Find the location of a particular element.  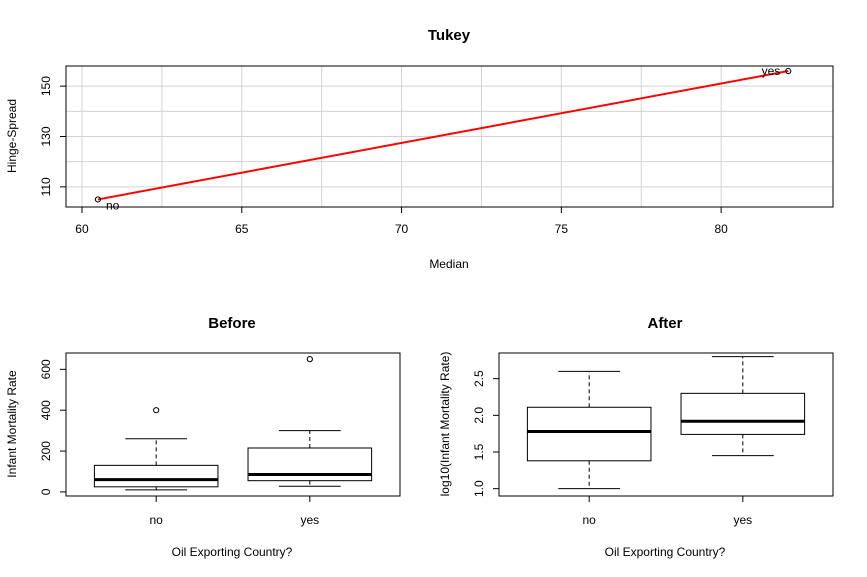

y-tick-label: 400 is located at coordinates (46, 410).